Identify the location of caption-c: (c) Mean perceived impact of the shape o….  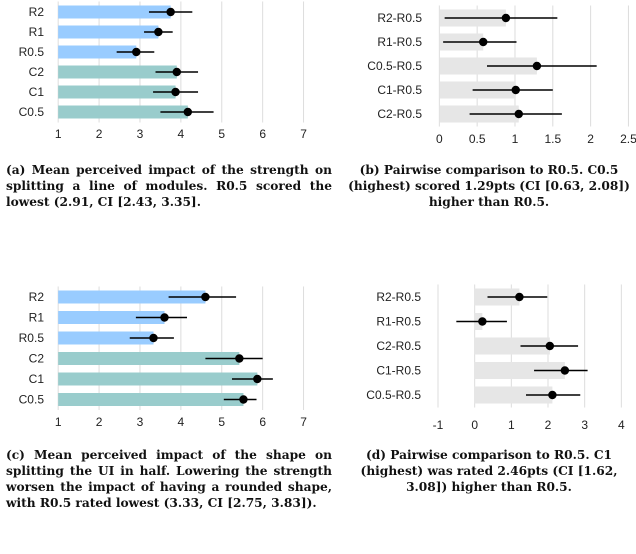
(169, 479).